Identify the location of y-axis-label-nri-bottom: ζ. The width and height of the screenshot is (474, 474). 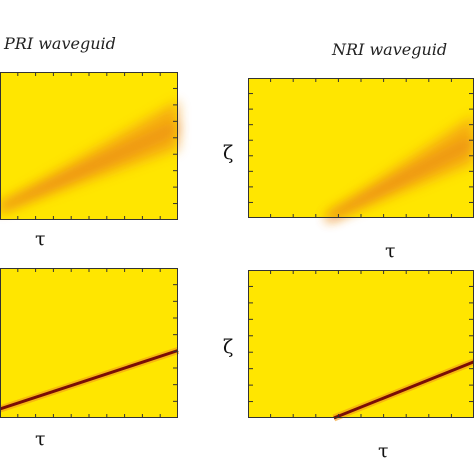
(228, 347).